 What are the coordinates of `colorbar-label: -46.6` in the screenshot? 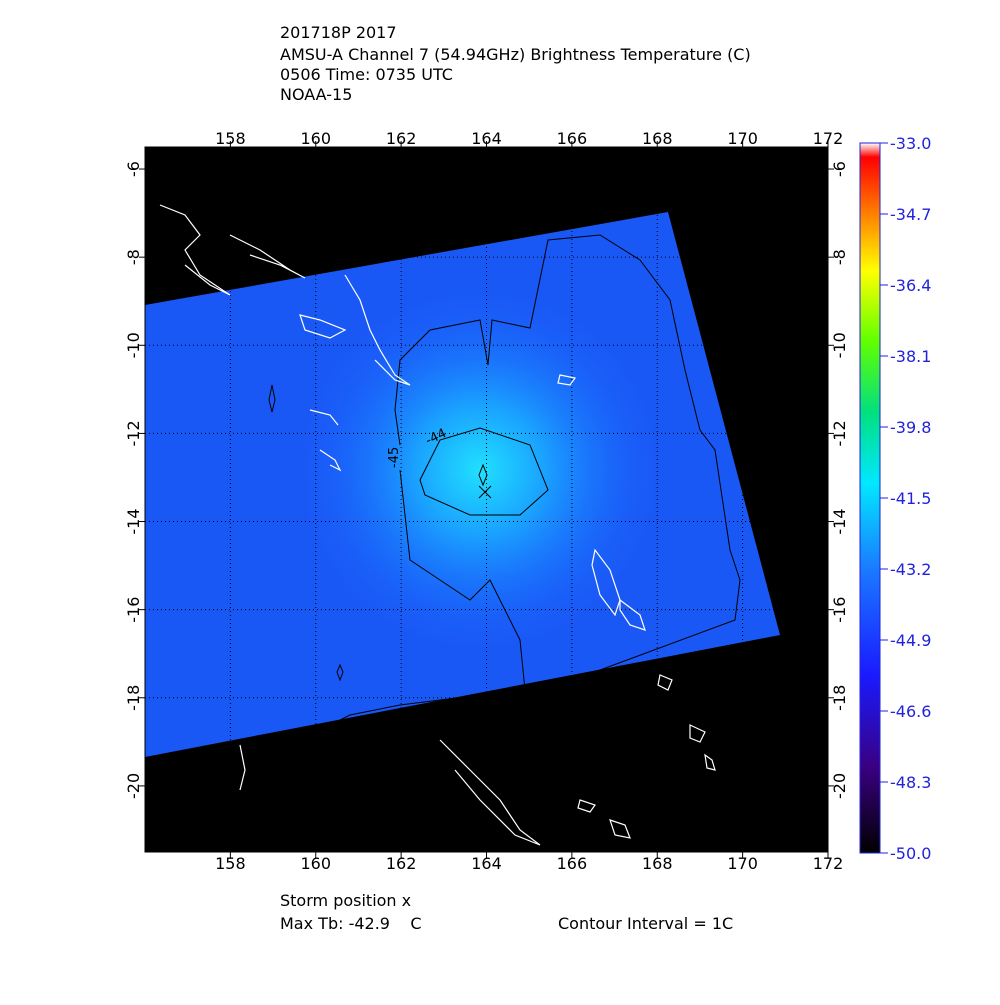 It's located at (910, 711).